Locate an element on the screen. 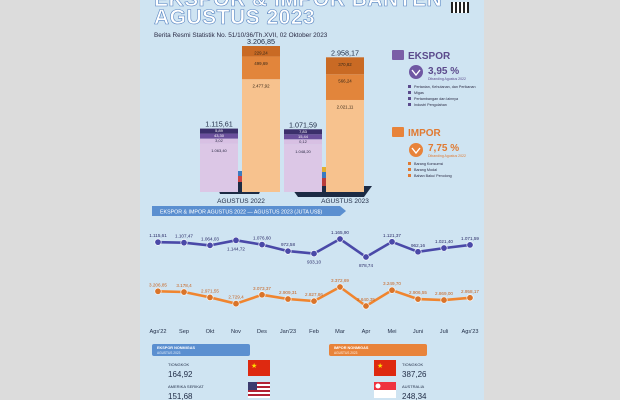  data-label: 2.869,00 is located at coordinates (444, 293).